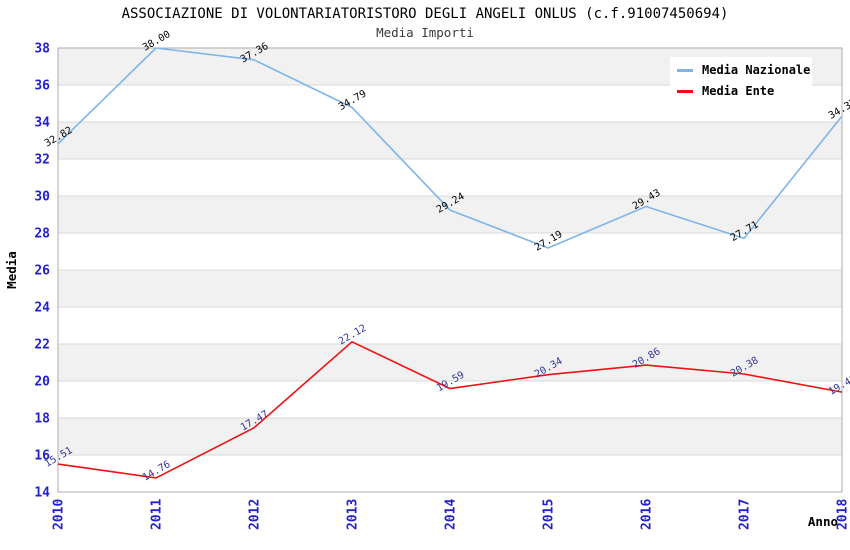  What do you see at coordinates (255, 514) in the screenshot?
I see `x-tick-label: 2012` at bounding box center [255, 514].